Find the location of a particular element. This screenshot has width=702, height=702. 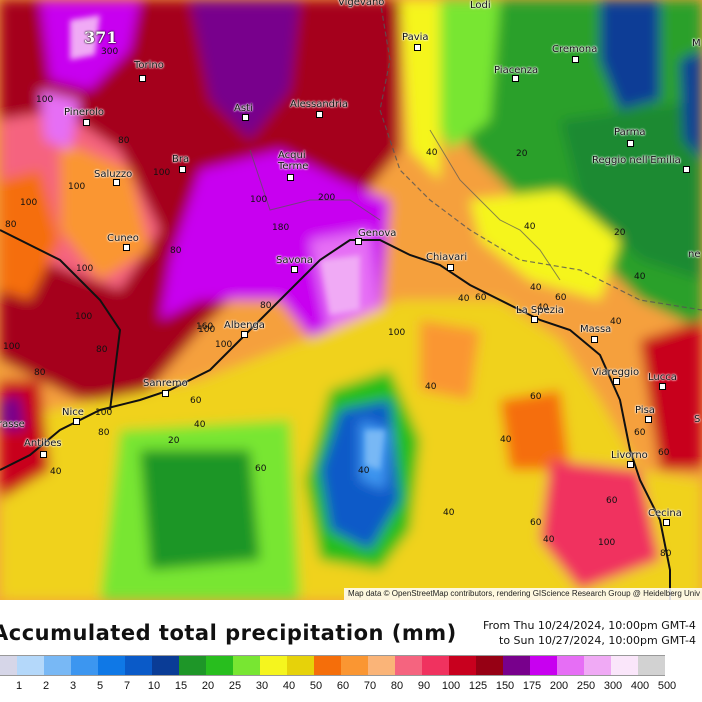

city-label-vigevano: Vigevano is located at coordinates (361, 4).